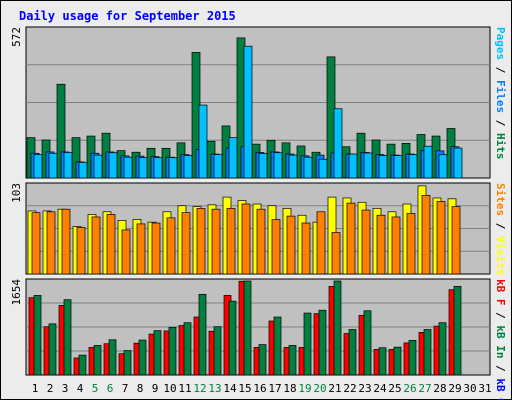 This screenshot has height=400, width=512. What do you see at coordinates (155, 388) in the screenshot?
I see `x-tick-day-9: 9` at bounding box center [155, 388].